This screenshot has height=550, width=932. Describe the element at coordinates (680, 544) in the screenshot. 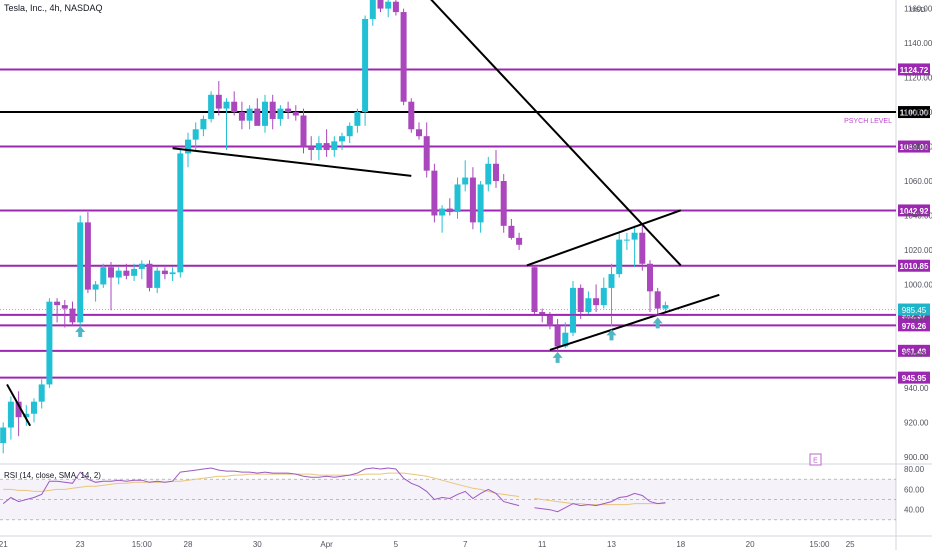

I see `time-tick-label: 18` at that location.